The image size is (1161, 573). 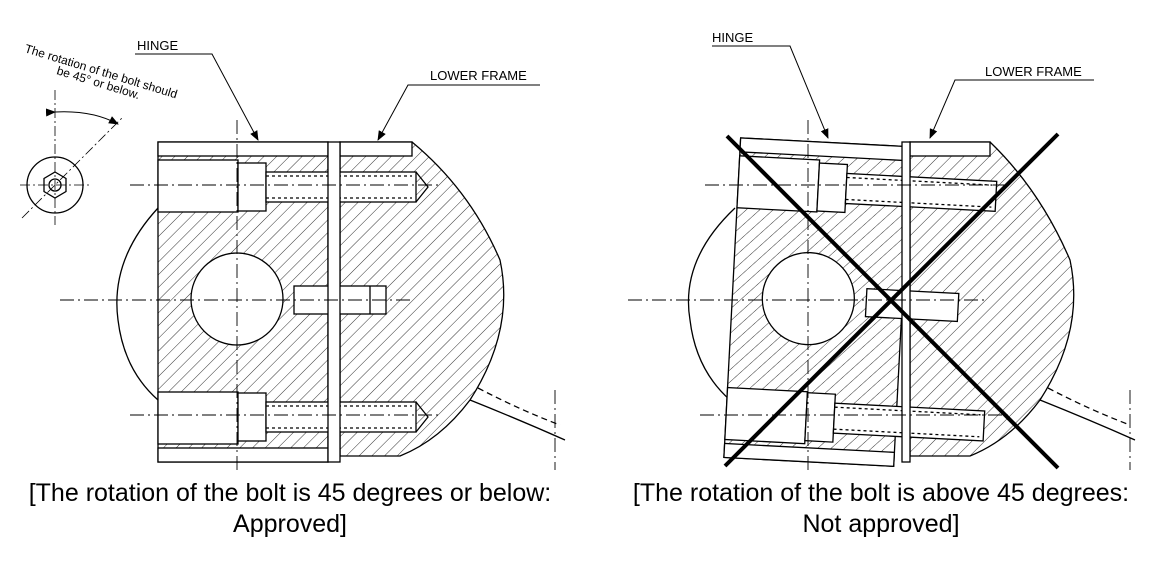 I want to click on lower-bolt-head, so click(x=252, y=417).